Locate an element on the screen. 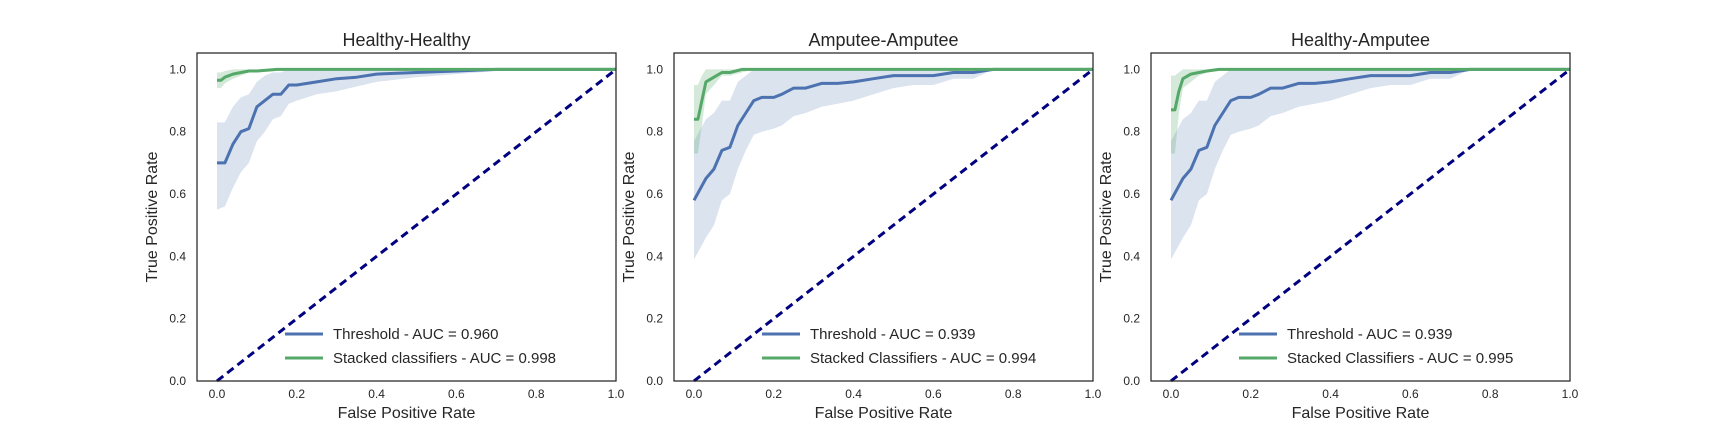 This screenshot has height=432, width=1728. chart-title: Healthy-Healthy is located at coordinates (406, 40).